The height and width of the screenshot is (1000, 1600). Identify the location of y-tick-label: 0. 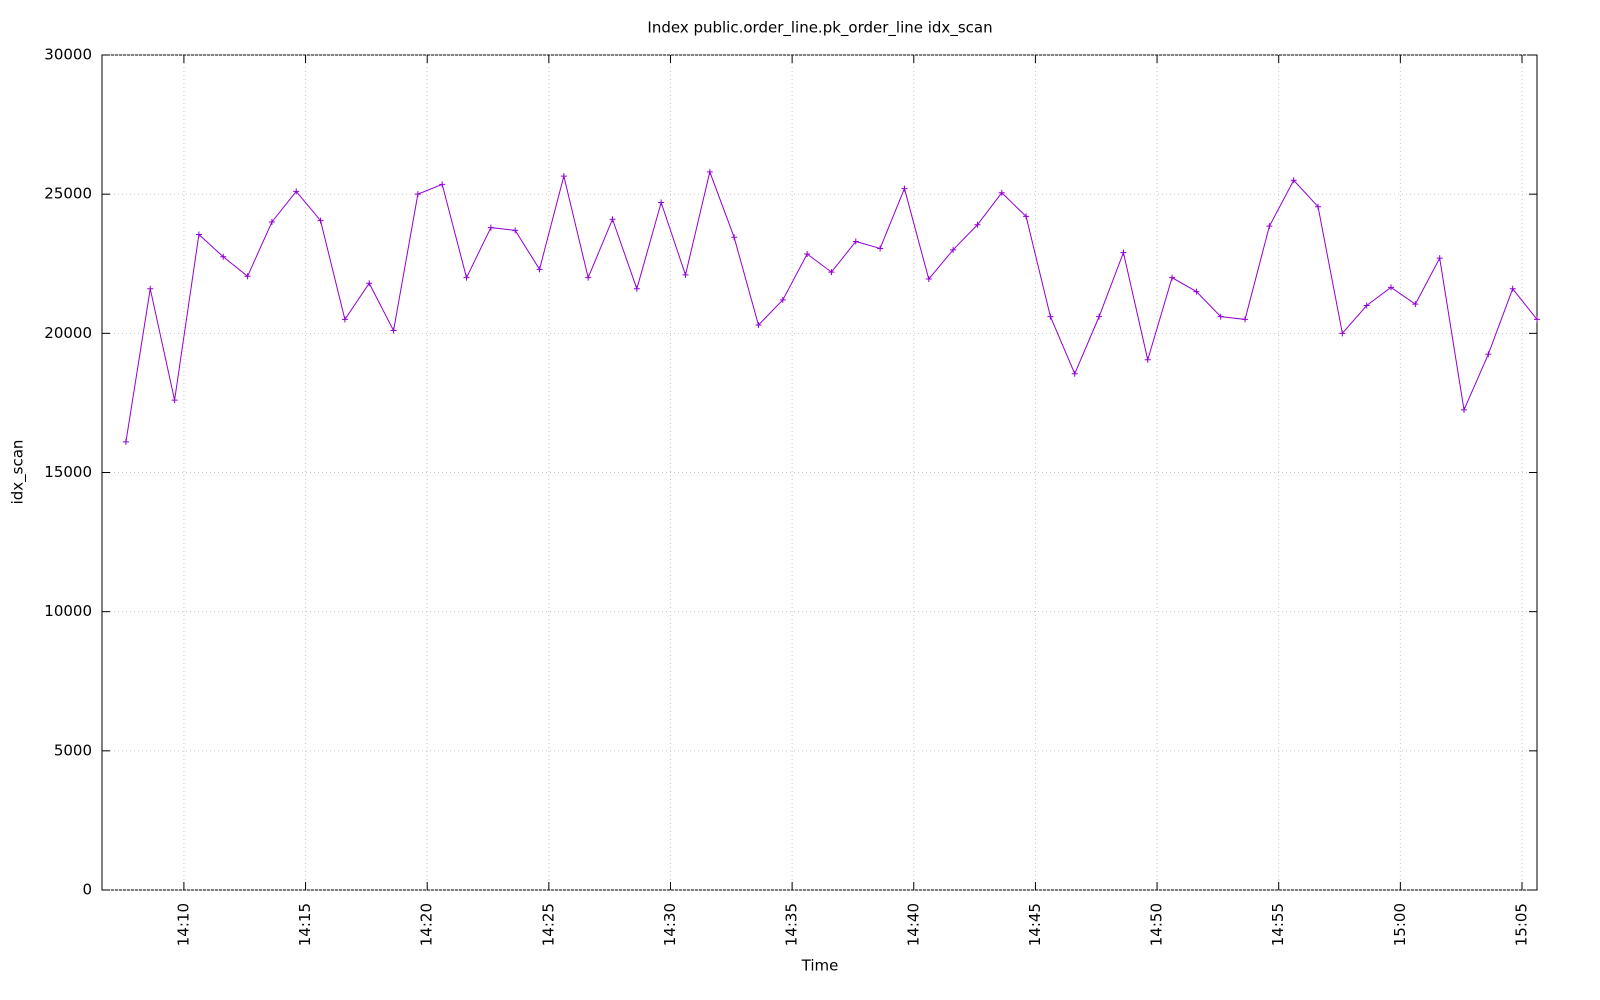
(87, 890).